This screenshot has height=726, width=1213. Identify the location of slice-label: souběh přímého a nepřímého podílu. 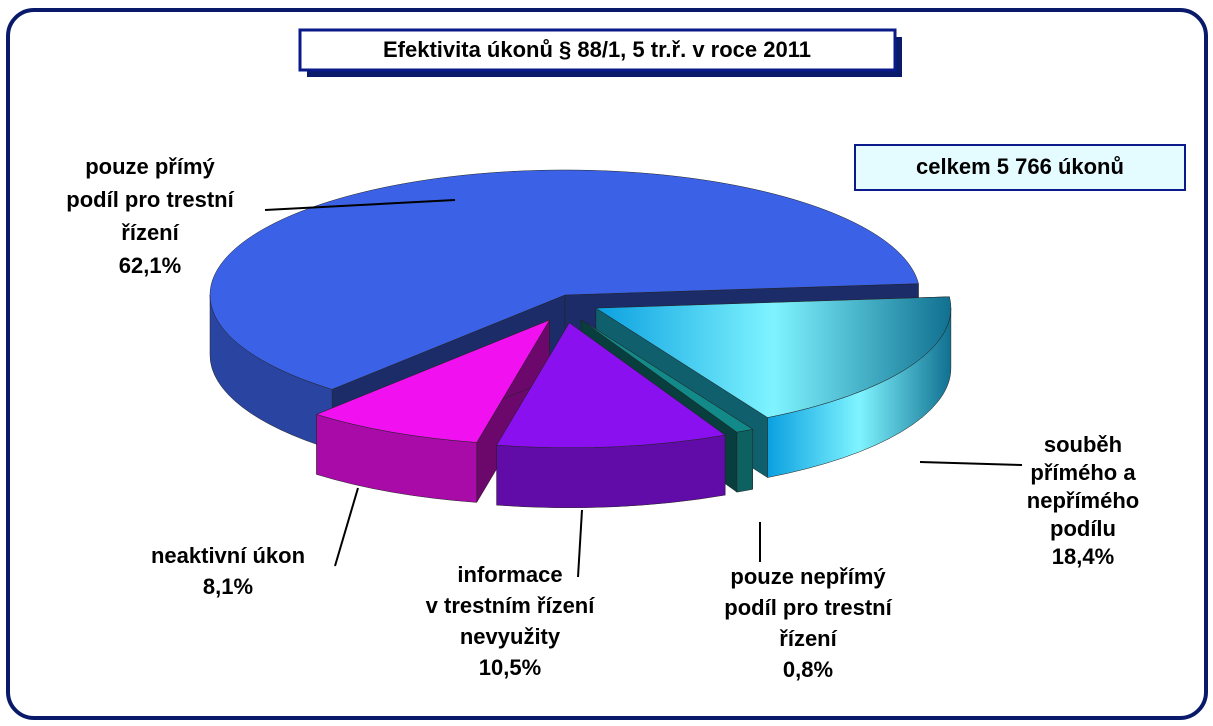
(1083, 486).